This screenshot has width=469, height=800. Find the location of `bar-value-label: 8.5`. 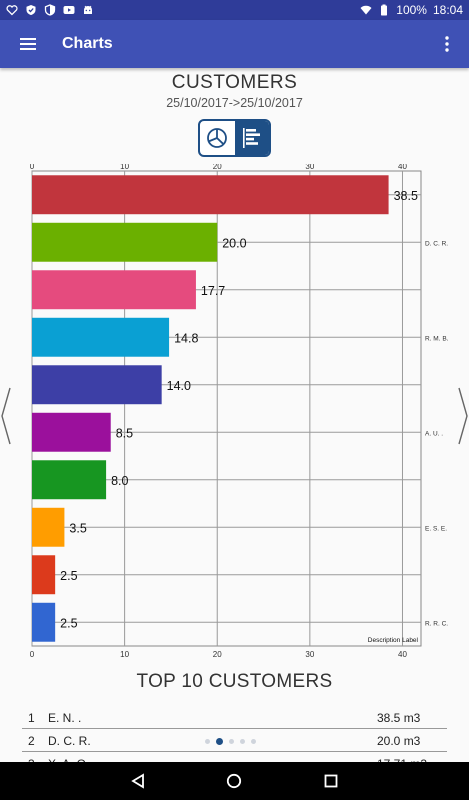

bar-value-label: 8.5 is located at coordinates (124, 433).